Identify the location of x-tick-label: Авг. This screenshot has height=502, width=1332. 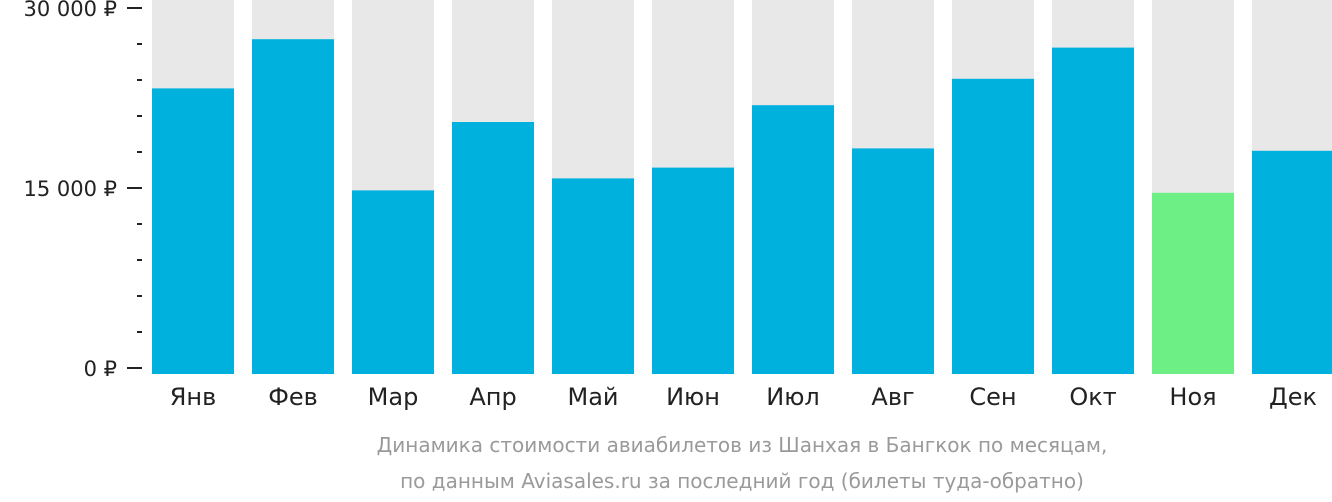
(892, 397).